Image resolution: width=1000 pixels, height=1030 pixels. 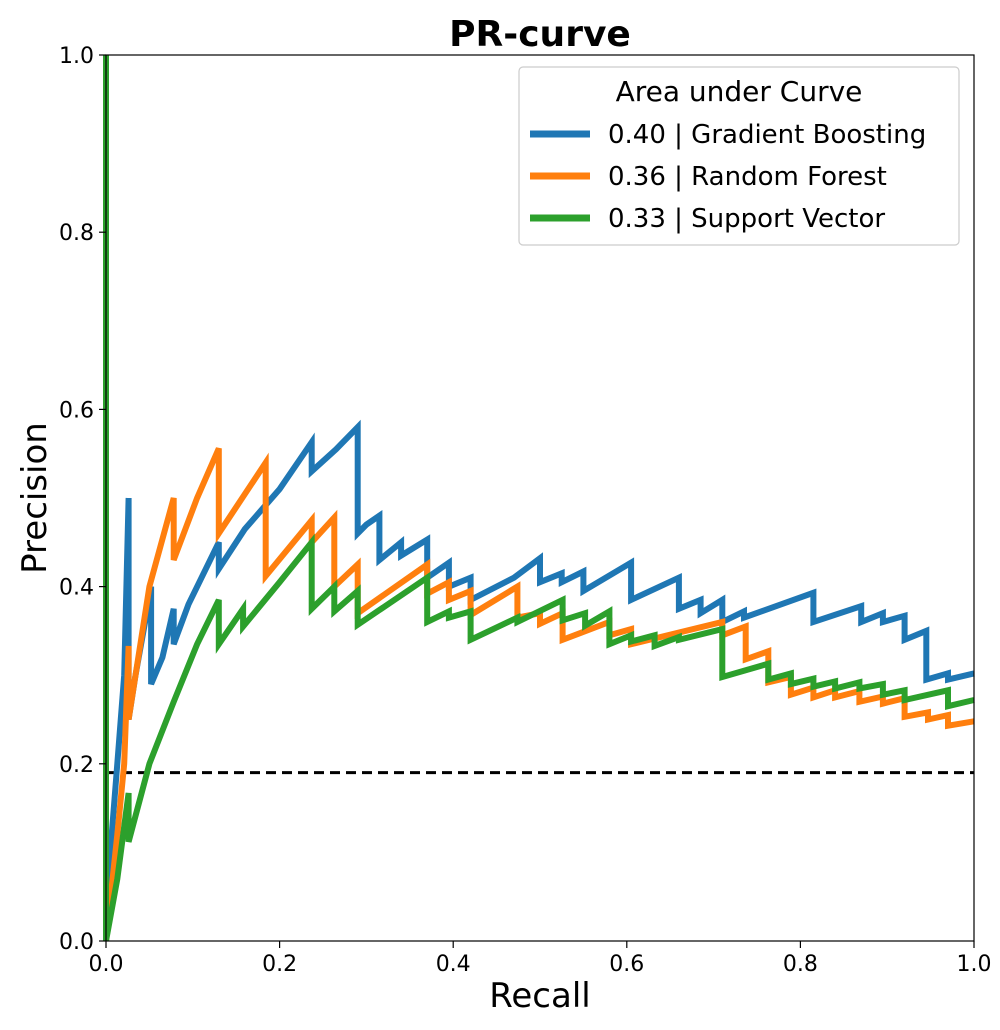 What do you see at coordinates (747, 177) in the screenshot?
I see `legend-label-random-forest: 0.36 | Random Forest` at bounding box center [747, 177].